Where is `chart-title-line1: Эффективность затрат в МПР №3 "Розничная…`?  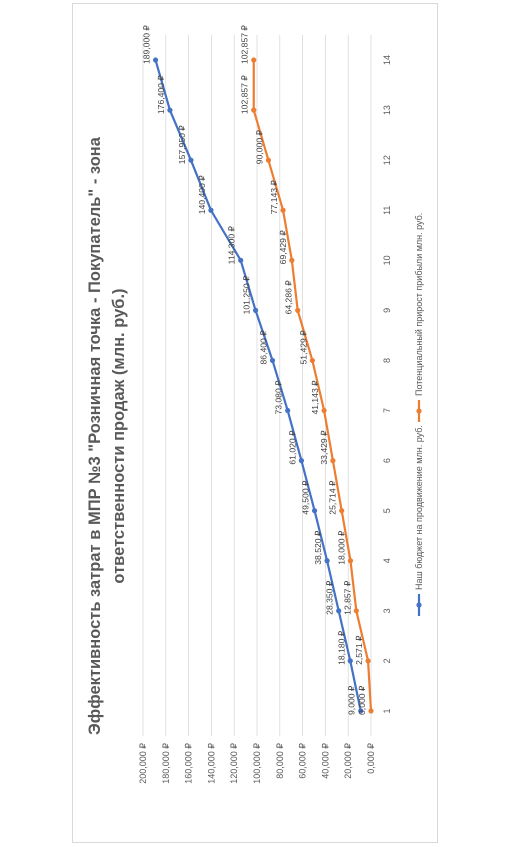
chart-title-line1: Эффективность затрат в МПР №3 "Розничная… is located at coordinates (95, 435).